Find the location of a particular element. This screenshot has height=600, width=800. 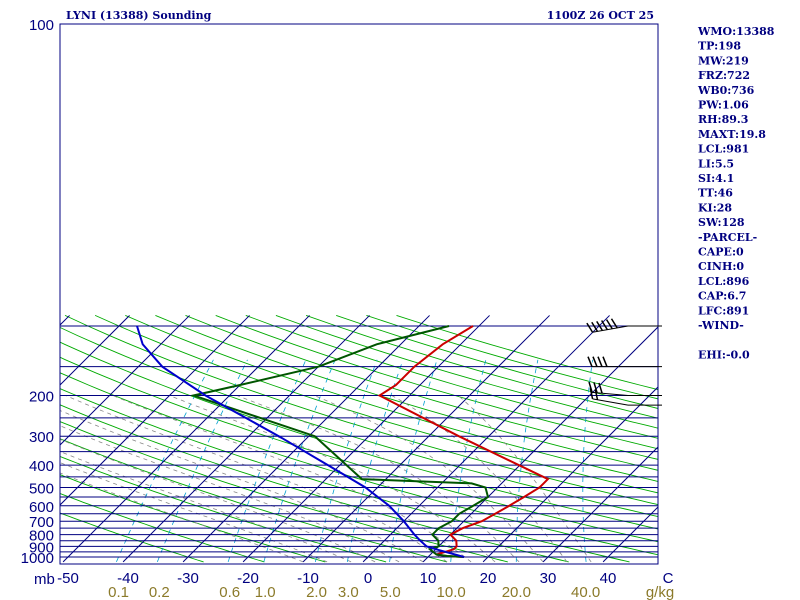

temperature-profile is located at coordinates (463, 441).